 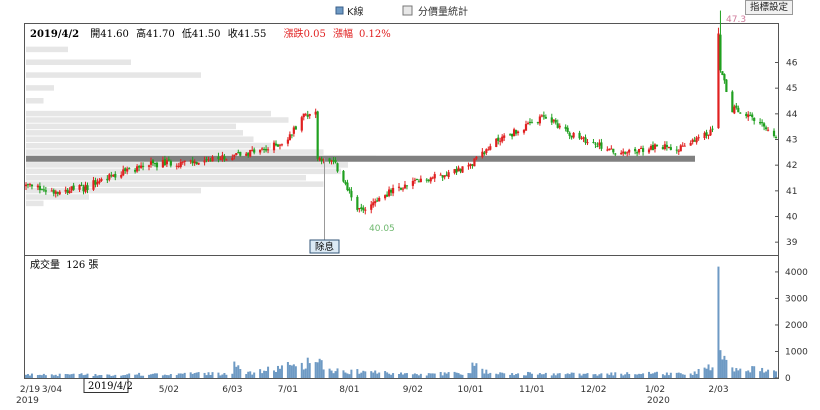 What do you see at coordinates (206, 34) in the screenshot?
I see `info-low: 41.50` at bounding box center [206, 34].